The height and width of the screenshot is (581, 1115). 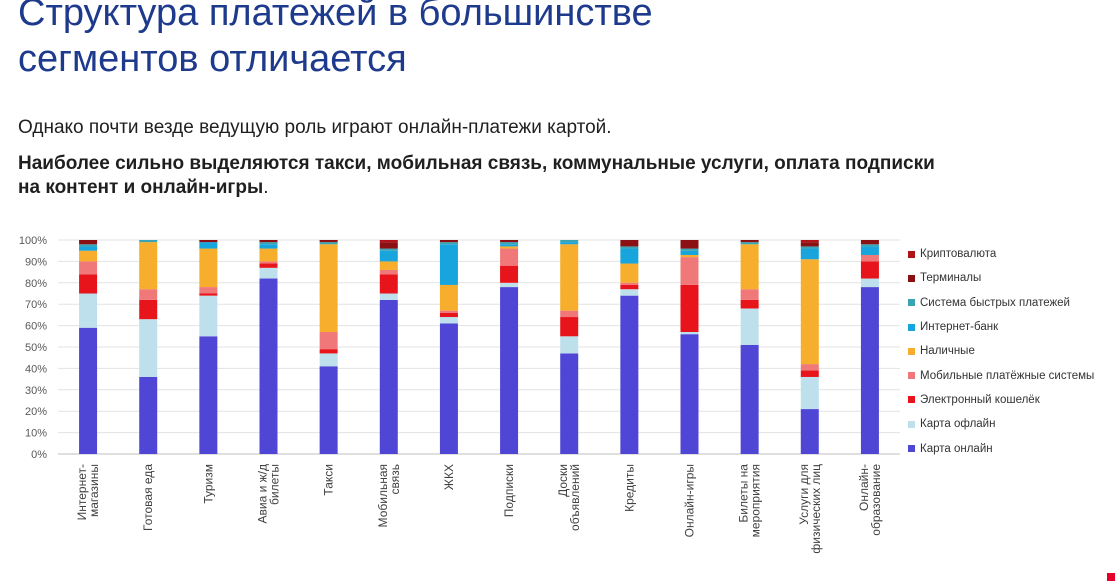 What do you see at coordinates (947, 351) in the screenshot?
I see `legend-label: Наличные` at bounding box center [947, 351].